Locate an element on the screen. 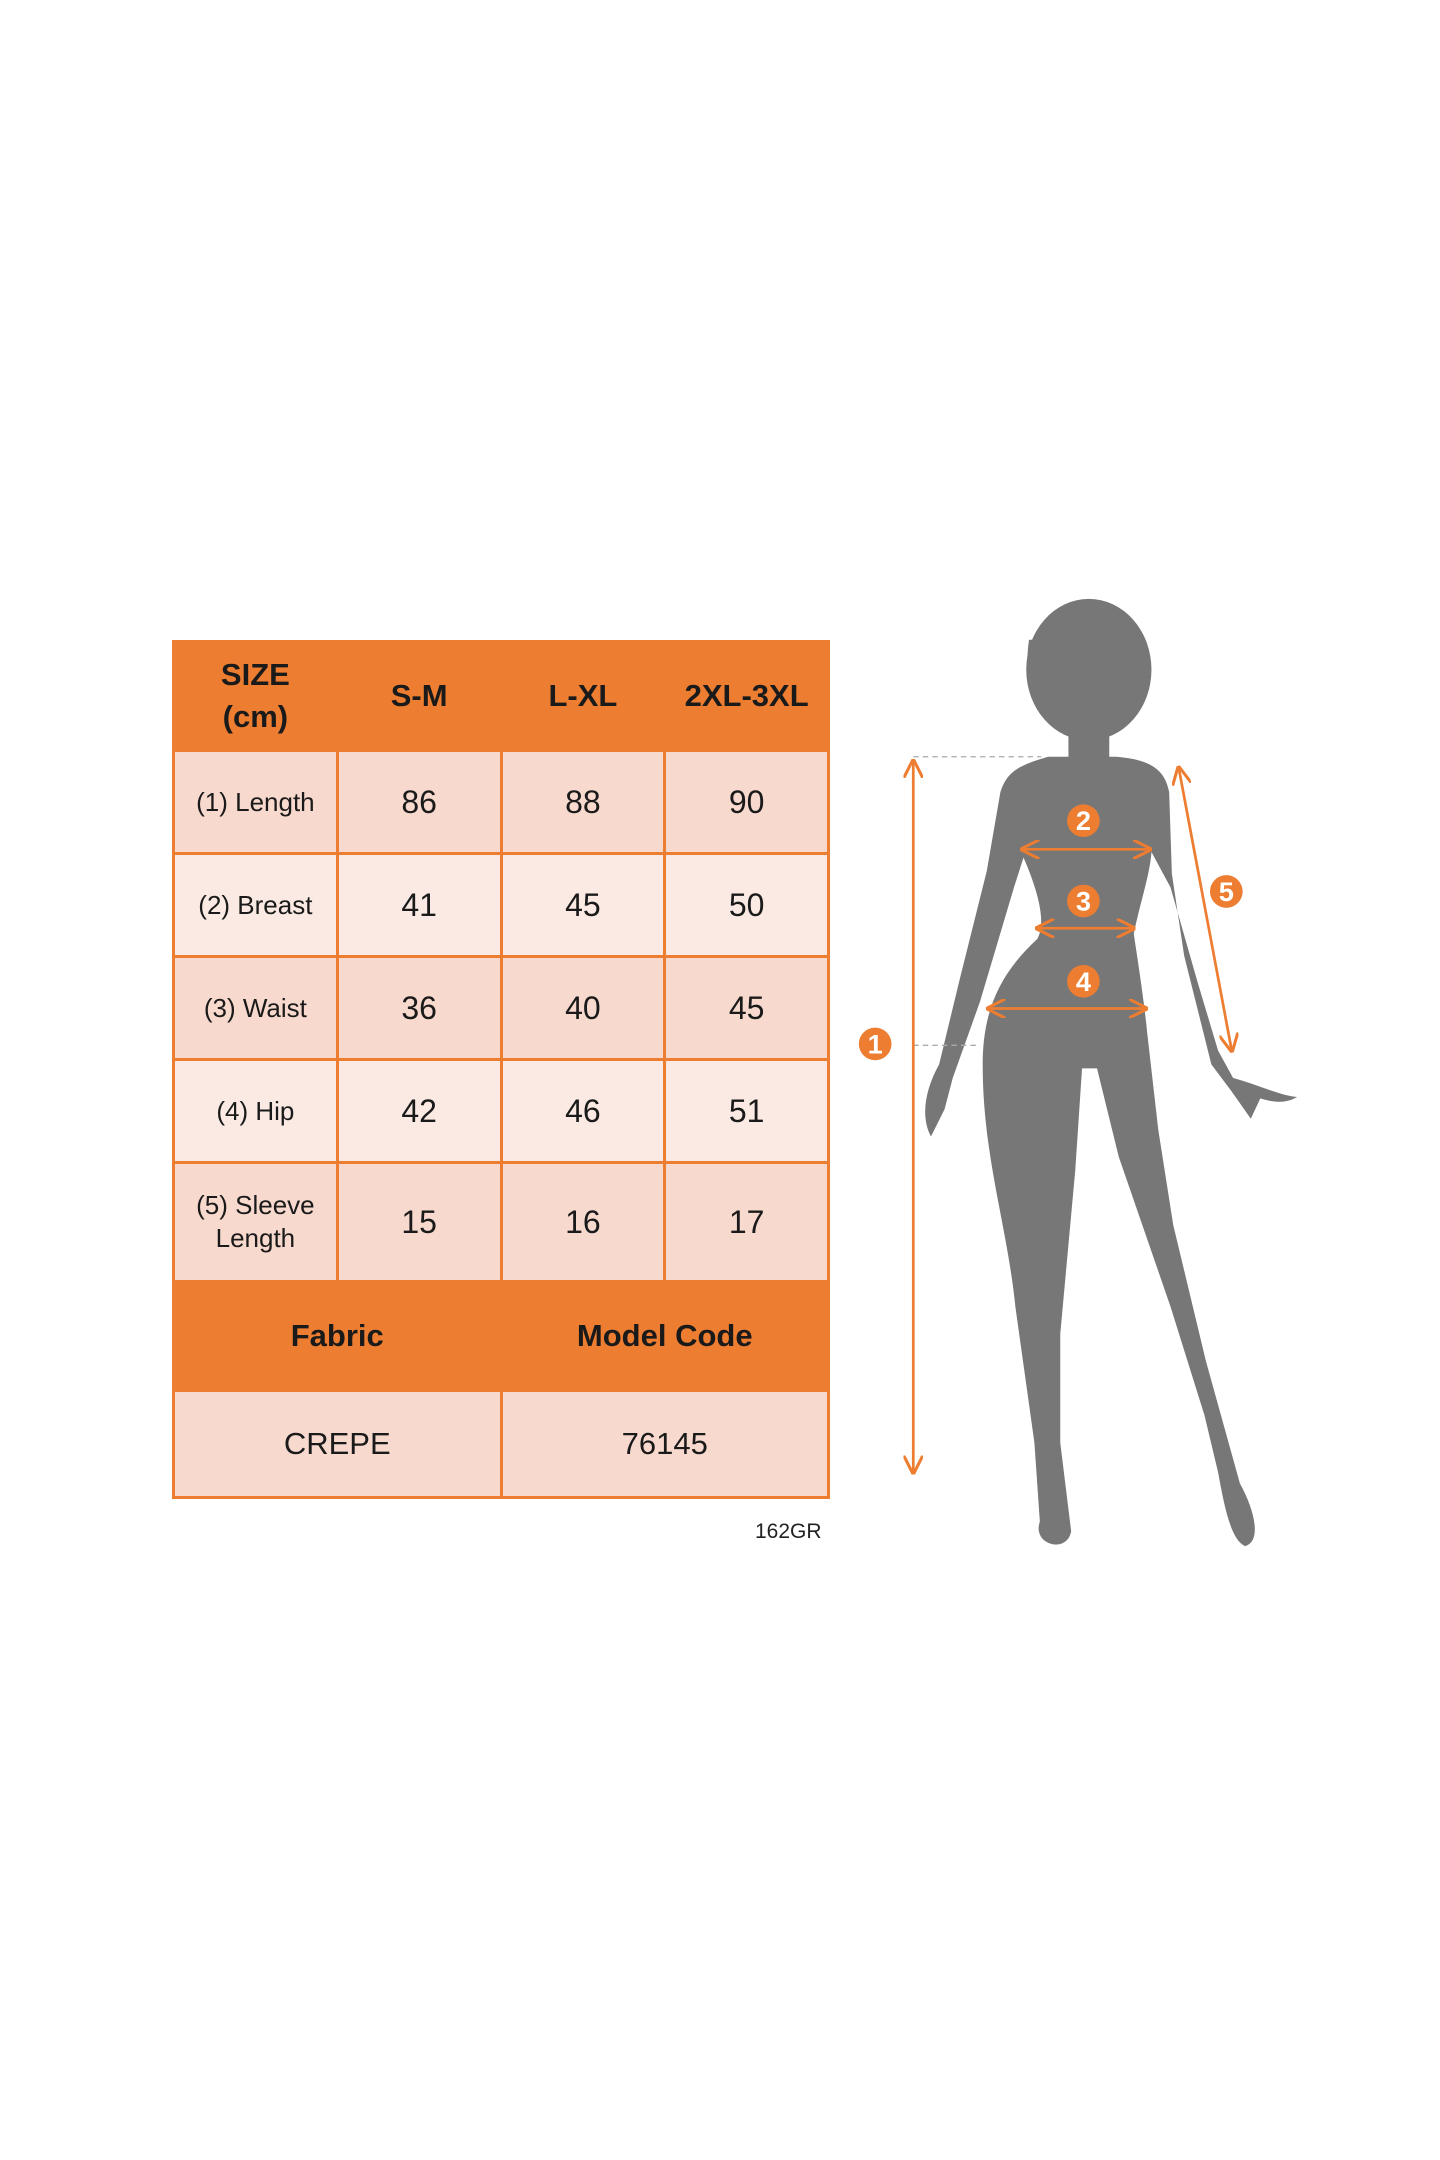  marker-5: 5 is located at coordinates (1226, 891).